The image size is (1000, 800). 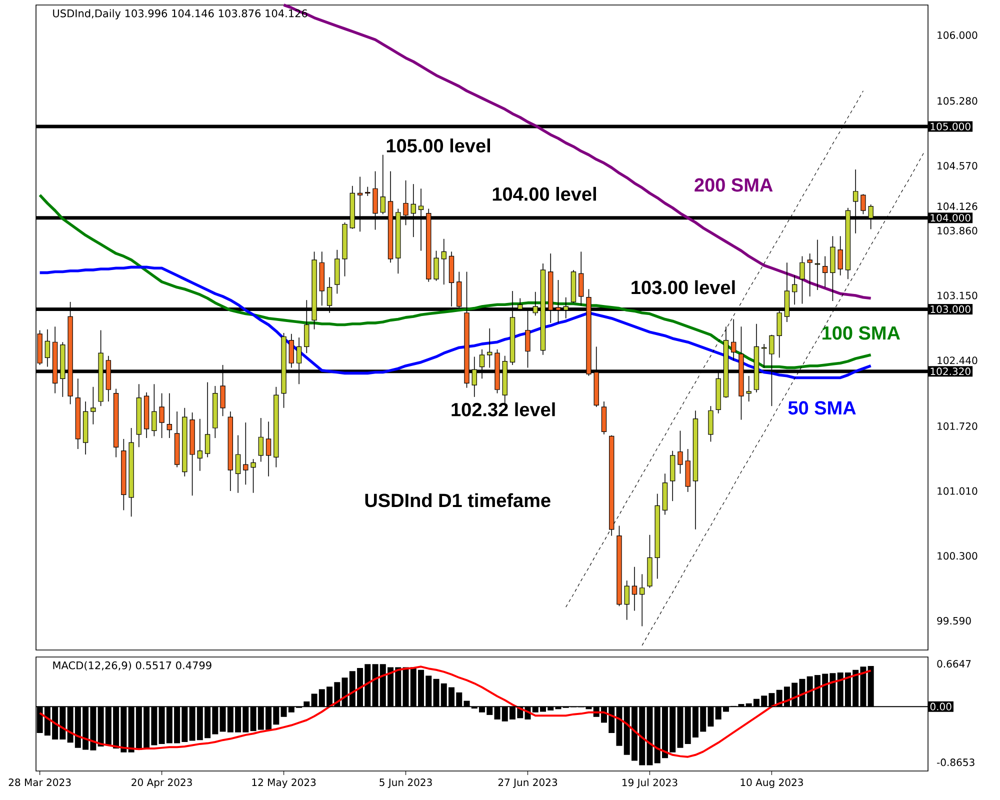 I want to click on x-tick-label: 19 Jul 2023, so click(x=650, y=783).